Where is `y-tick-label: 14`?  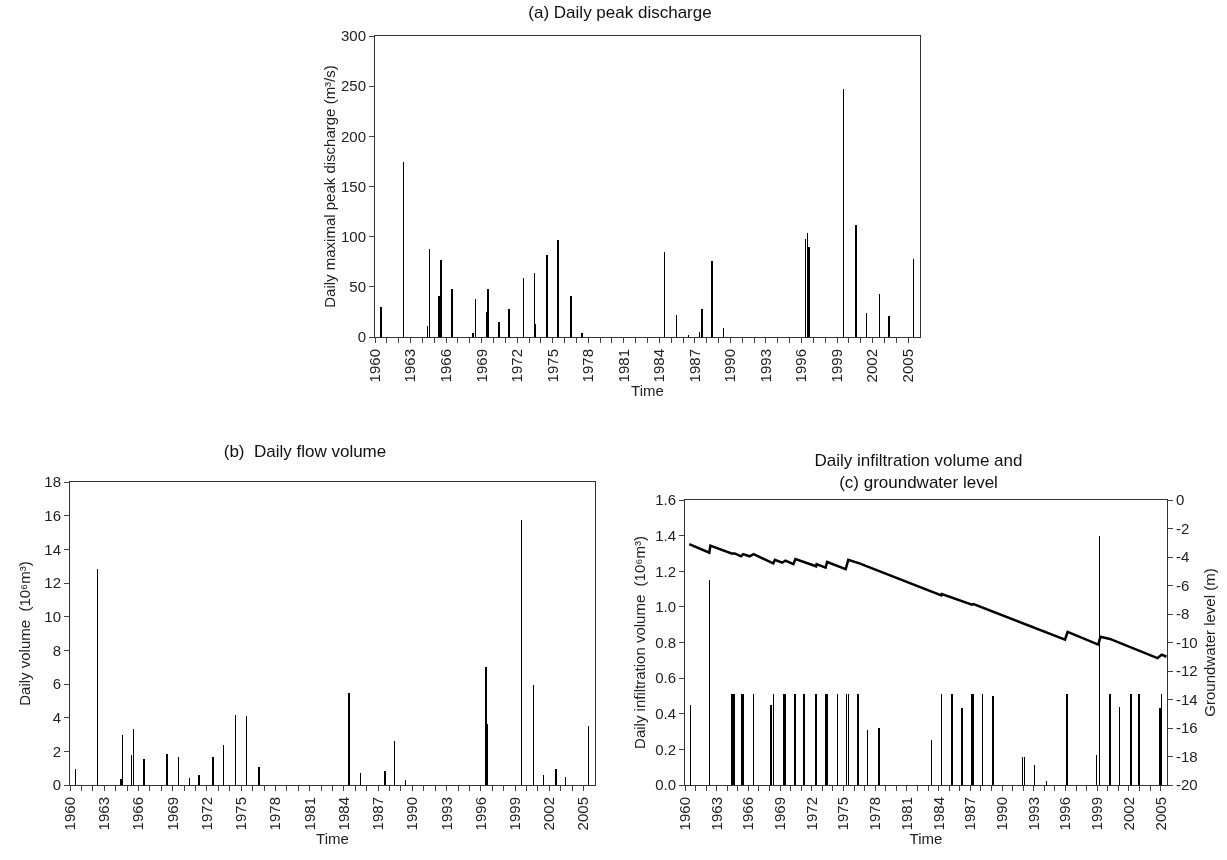
y-tick-label: 14 is located at coordinates (52, 549).